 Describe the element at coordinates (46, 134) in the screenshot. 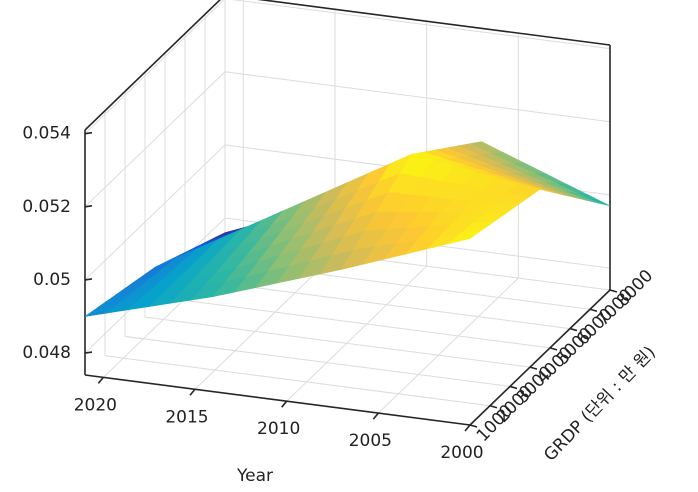

I see `z-tick-label: 0.054` at that location.